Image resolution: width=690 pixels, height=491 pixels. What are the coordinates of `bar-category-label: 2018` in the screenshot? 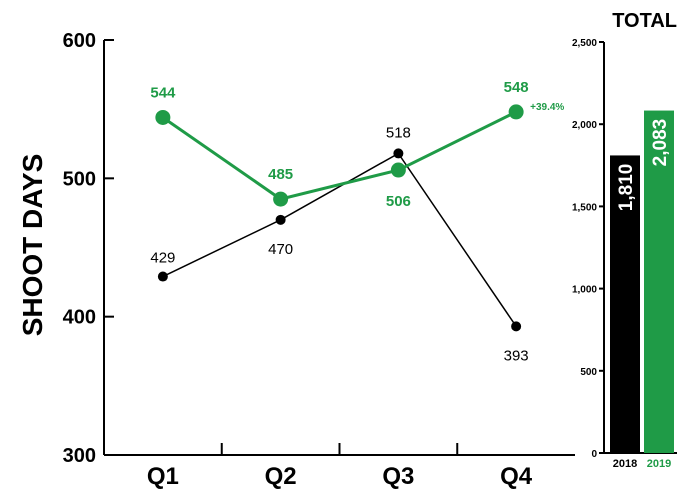 It's located at (625, 464).